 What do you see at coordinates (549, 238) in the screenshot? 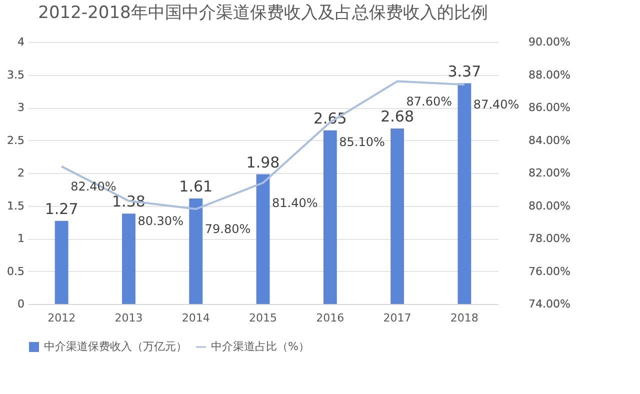
I see `y2-tick-label: 78.00%` at bounding box center [549, 238].